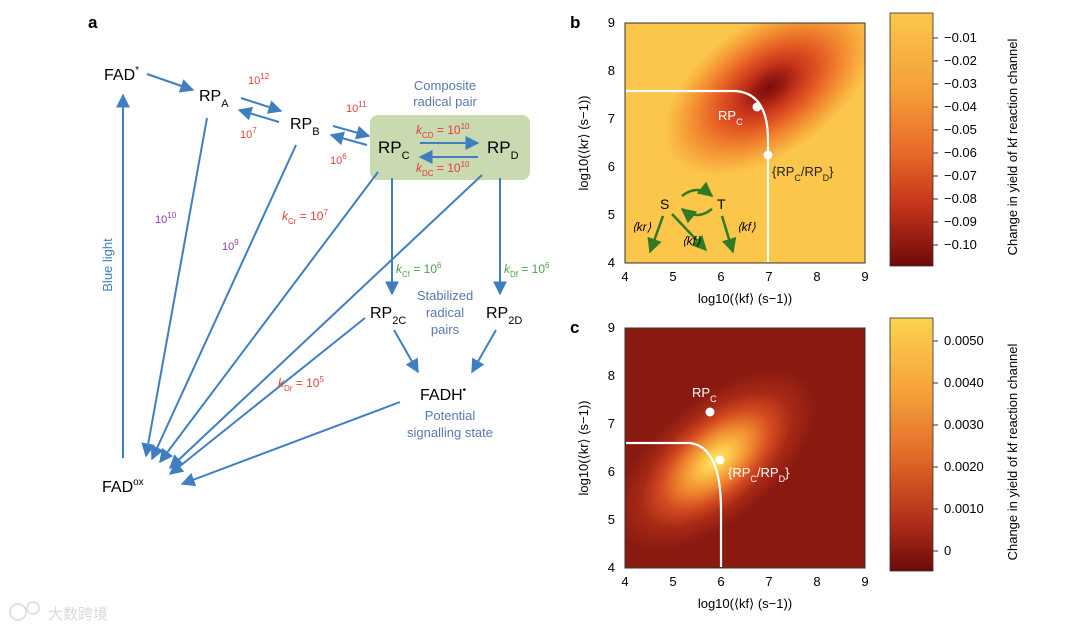 The image size is (1080, 635). I want to click on cb-b-tick-0: −0.01, so click(960, 37).